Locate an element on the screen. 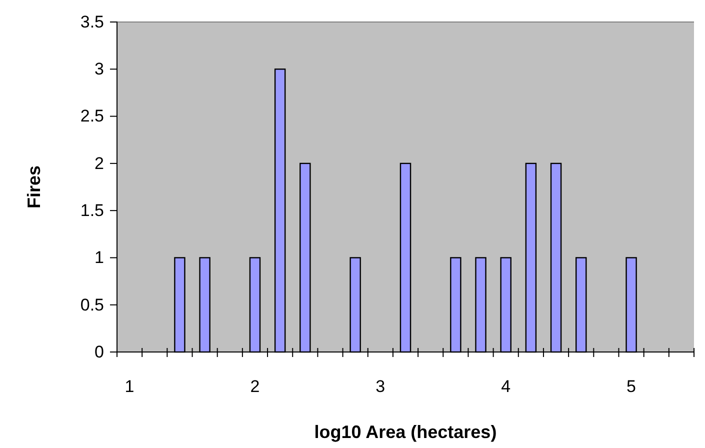  x-axis-title: log10 Area (hectares) is located at coordinates (405, 432).